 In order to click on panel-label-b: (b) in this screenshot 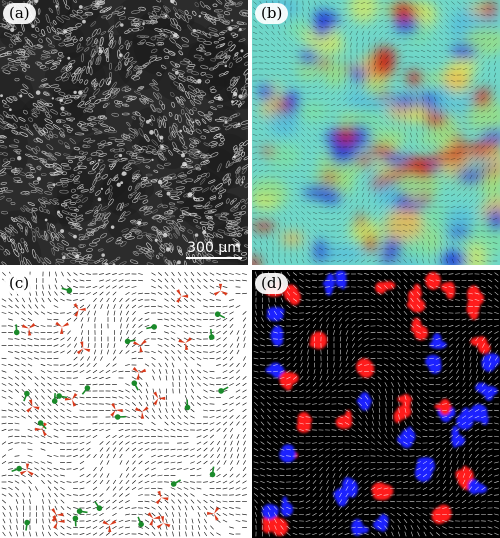, I will do `click(272, 13)`.